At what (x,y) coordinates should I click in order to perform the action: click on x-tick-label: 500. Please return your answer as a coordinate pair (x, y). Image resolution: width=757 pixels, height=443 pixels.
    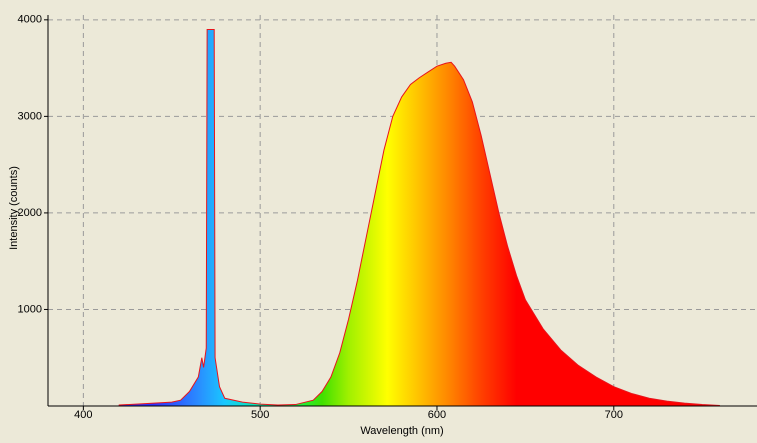
    Looking at the image, I should click on (260, 415).